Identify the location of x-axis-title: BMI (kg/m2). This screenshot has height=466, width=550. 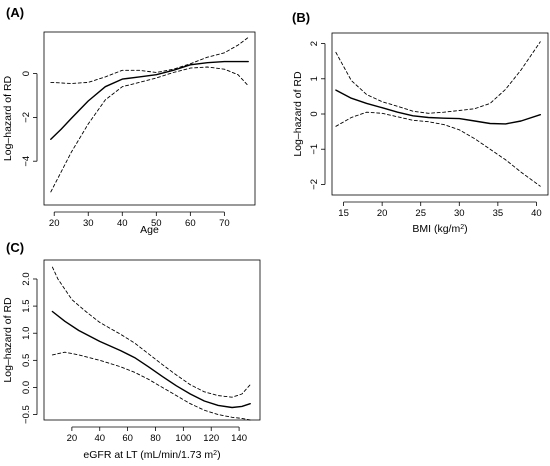
(439, 229).